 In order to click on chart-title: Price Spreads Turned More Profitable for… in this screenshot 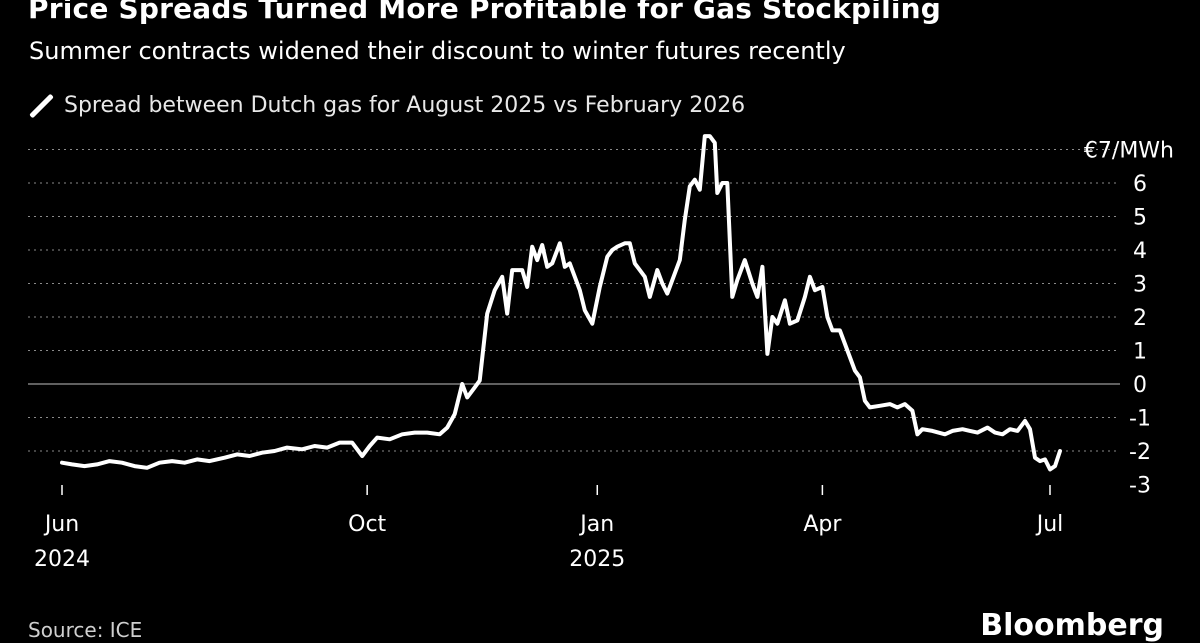, I will do `click(485, 12)`.